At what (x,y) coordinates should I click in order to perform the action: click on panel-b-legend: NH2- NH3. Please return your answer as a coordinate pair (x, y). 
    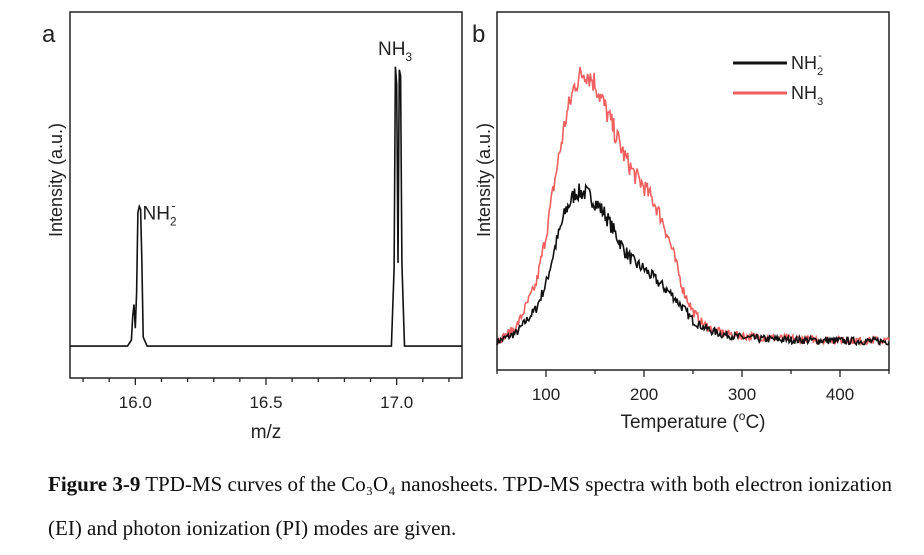
    Looking at the image, I should click on (778, 79).